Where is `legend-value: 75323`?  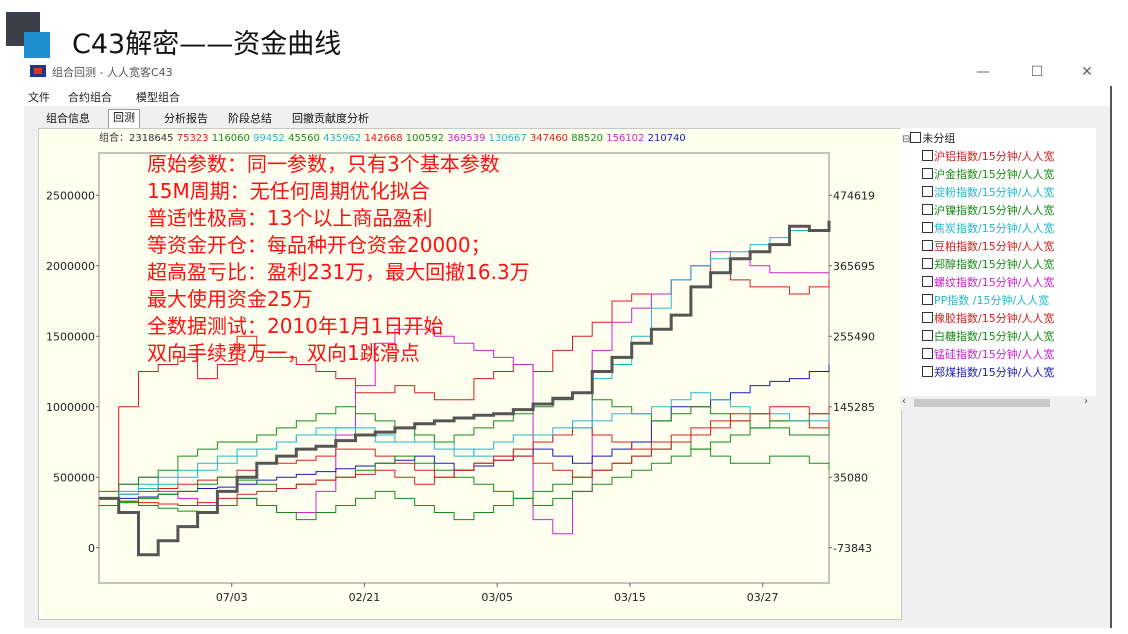 legend-value: 75323 is located at coordinates (194, 138).